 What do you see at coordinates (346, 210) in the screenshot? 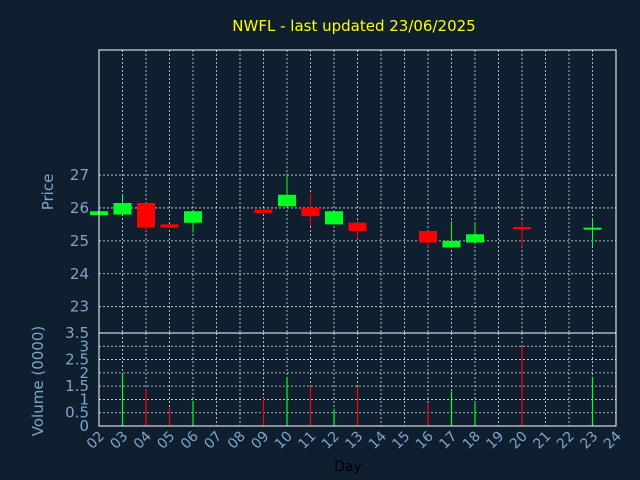
I see `price-candles` at bounding box center [346, 210].